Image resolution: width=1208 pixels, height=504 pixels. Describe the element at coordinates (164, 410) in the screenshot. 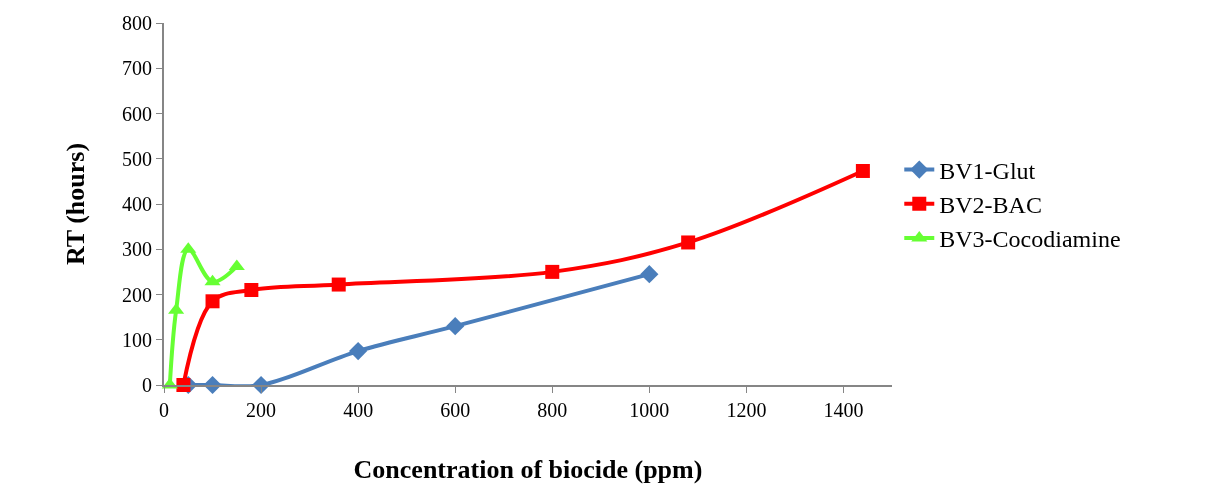

I see `x-tick-label: 0` at that location.